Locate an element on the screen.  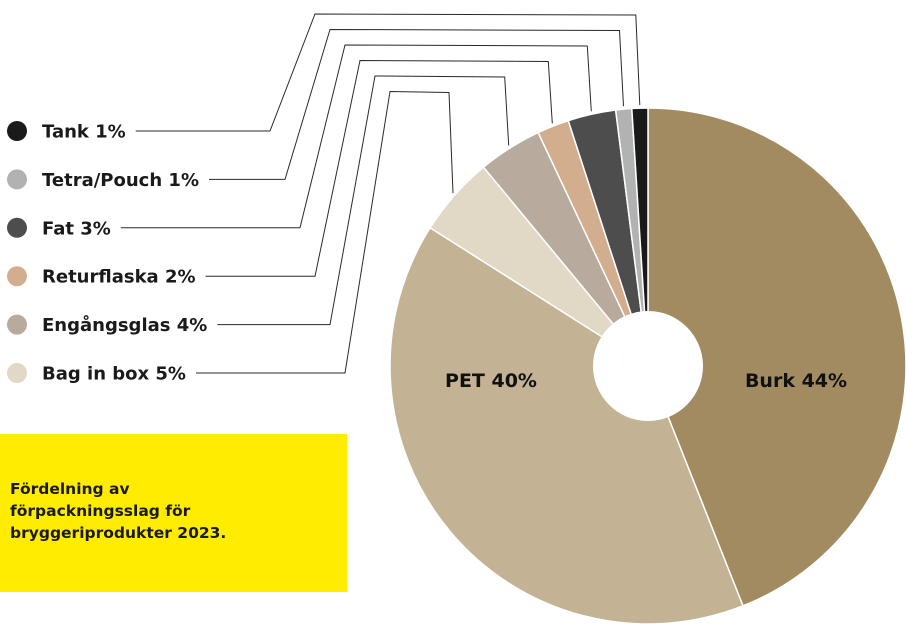
legend-dot-tank is located at coordinates (17, 131).